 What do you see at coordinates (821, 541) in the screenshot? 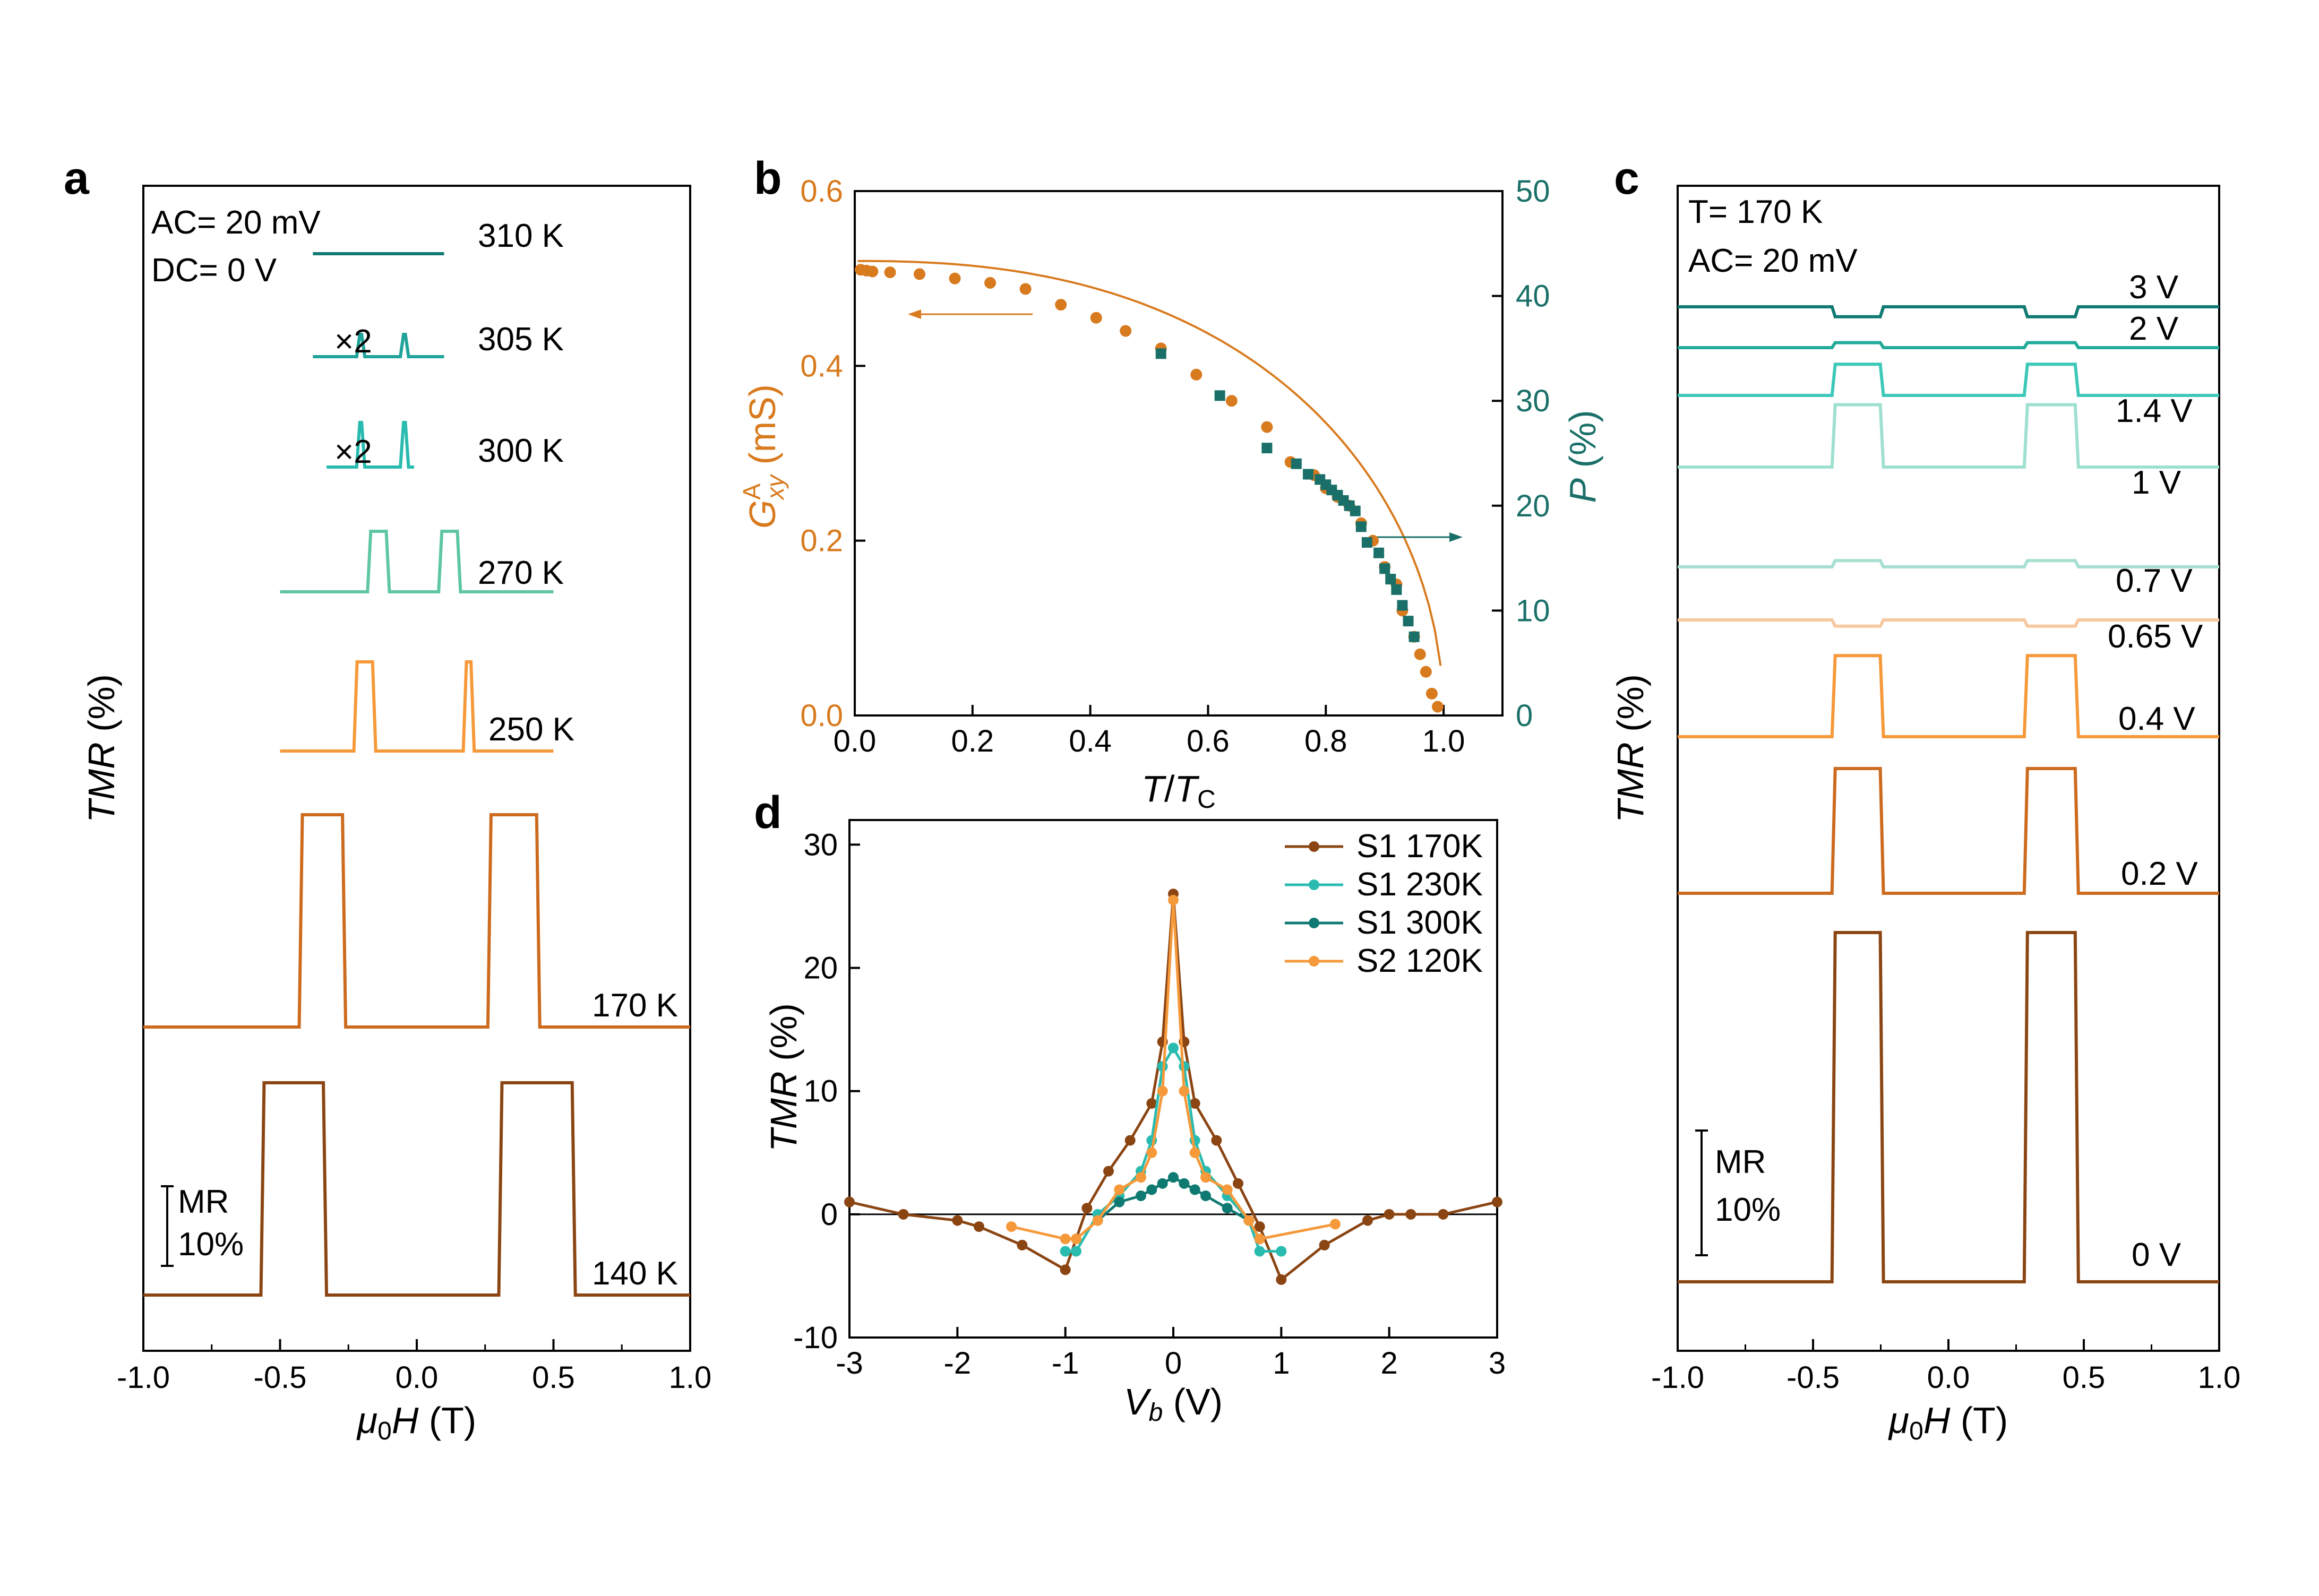
I see `b-ytick-left-label: 0.2` at bounding box center [821, 541].